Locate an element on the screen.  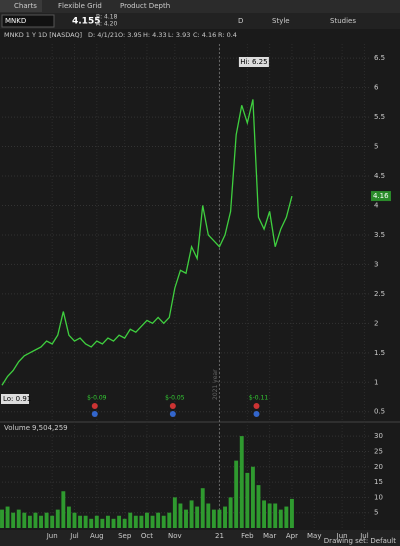
y-tick-label: 4.5 is located at coordinates (379, 176).